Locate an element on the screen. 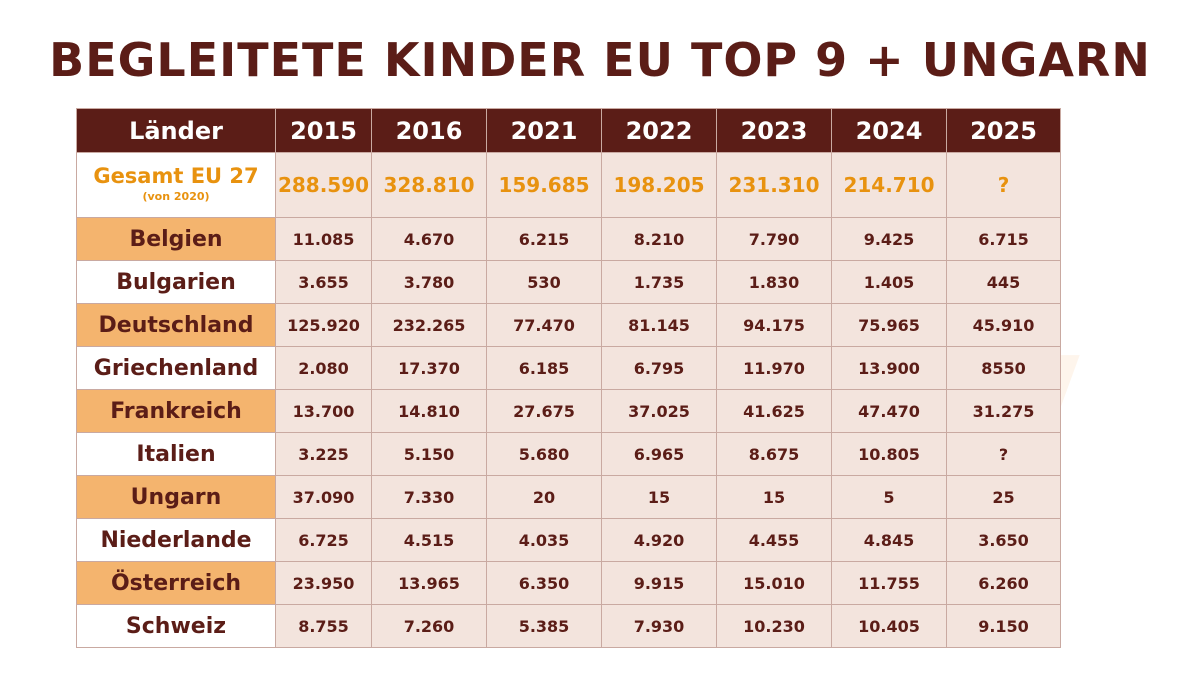 The height and width of the screenshot is (675, 1200). header-year: 2021 is located at coordinates (544, 130).